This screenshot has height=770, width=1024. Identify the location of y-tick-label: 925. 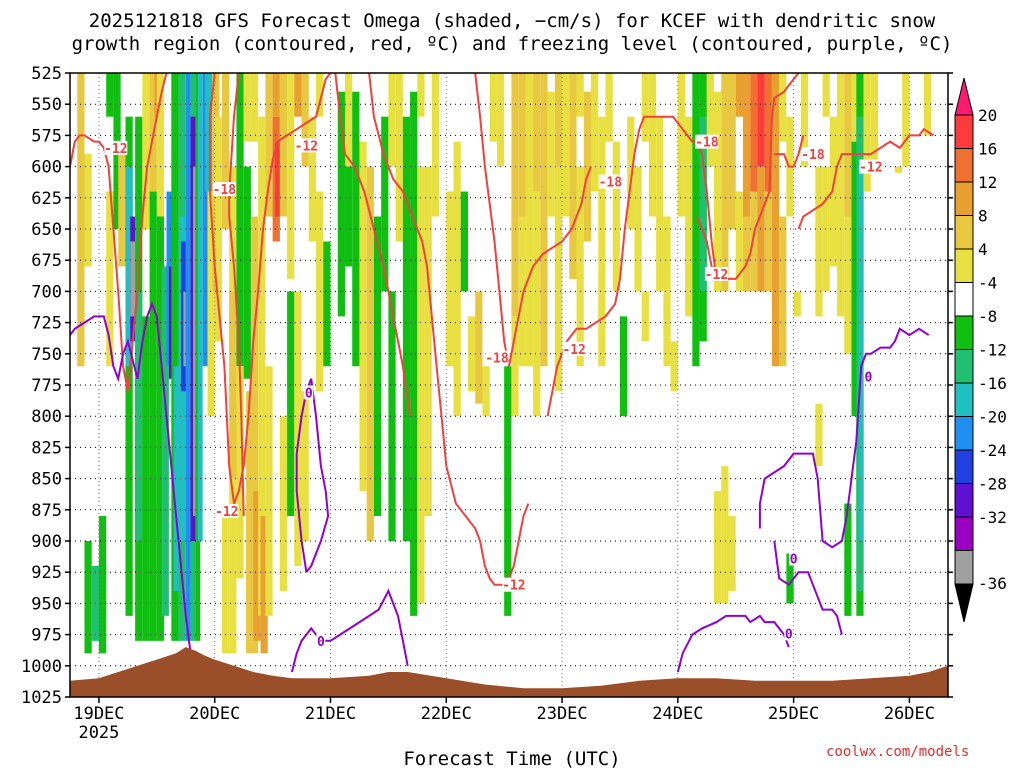
(46, 573).